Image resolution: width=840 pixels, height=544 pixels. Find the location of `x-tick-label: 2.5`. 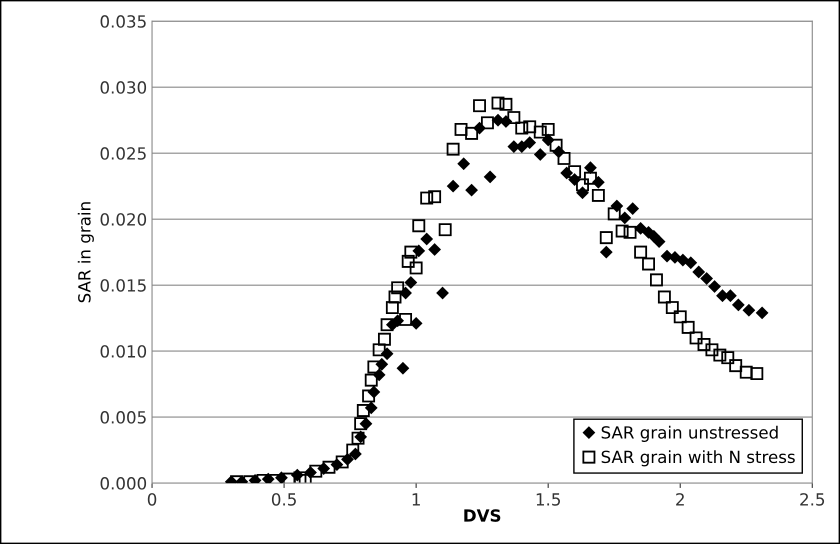

x-tick-label: 2.5 is located at coordinates (812, 499).